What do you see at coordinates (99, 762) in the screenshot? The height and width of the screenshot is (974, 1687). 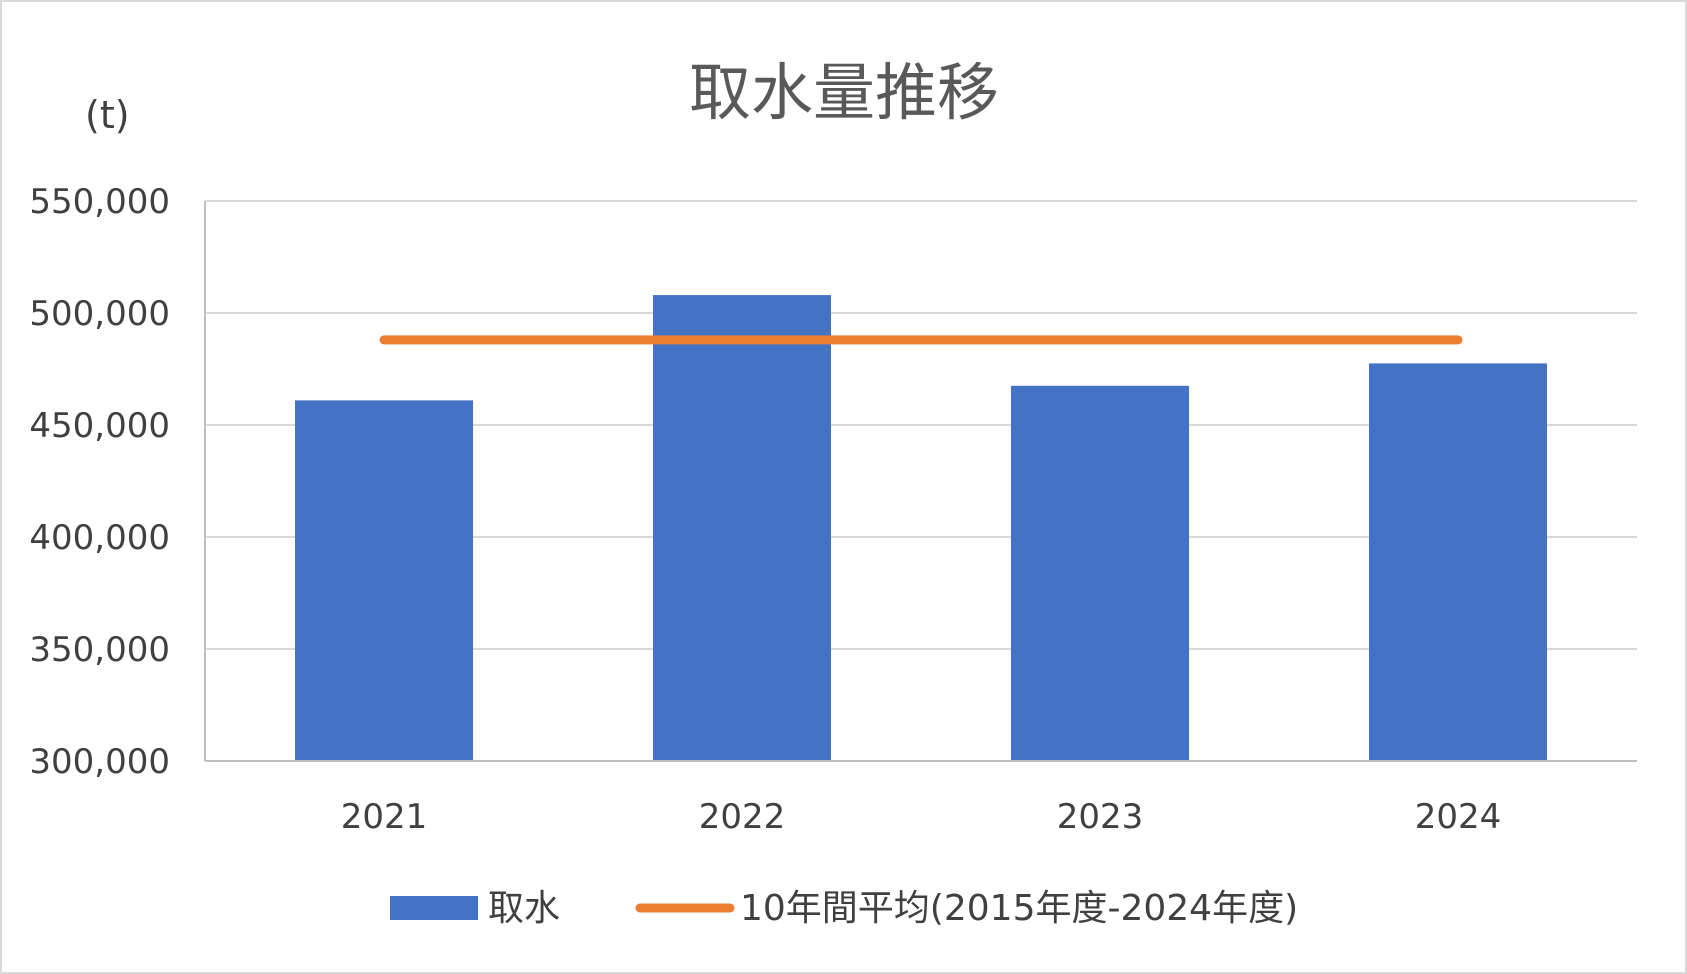 I see `y-tick-label: 300,000` at bounding box center [99, 762].